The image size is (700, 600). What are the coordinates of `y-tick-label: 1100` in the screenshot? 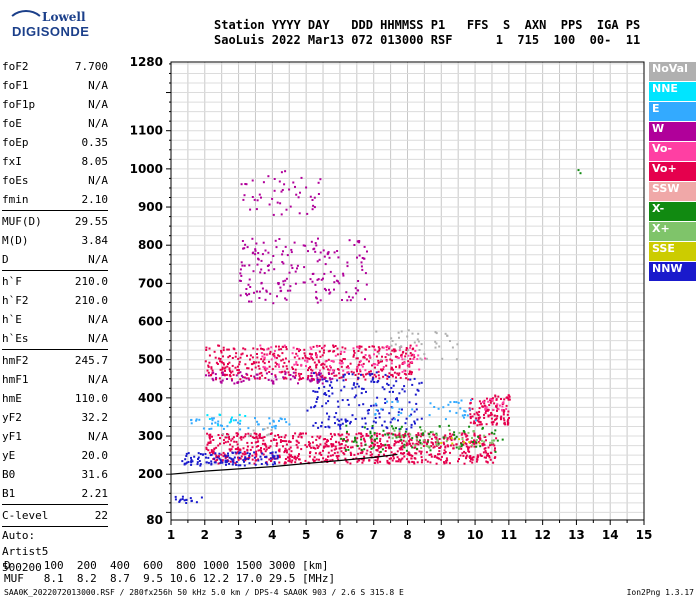 It's located at (146, 131).